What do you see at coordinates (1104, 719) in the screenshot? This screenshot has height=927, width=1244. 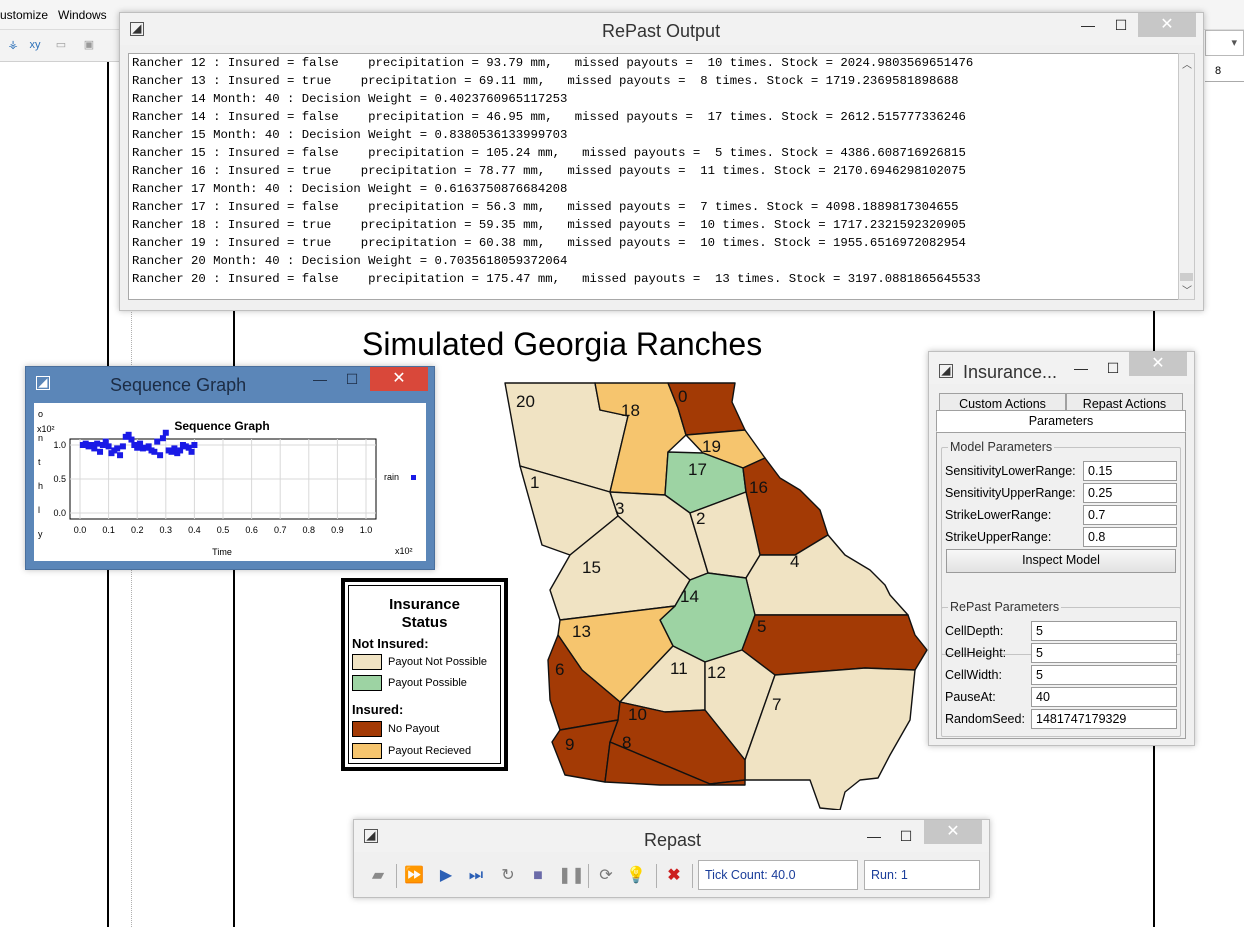 I see `param-input-random-seed` at bounding box center [1104, 719].